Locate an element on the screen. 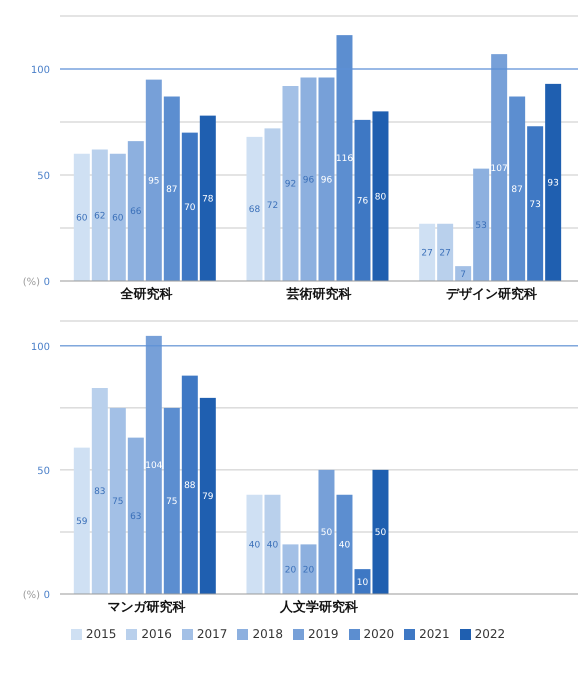 Image resolution: width=586 pixels, height=675 pixels. data-label: 73 is located at coordinates (535, 205).